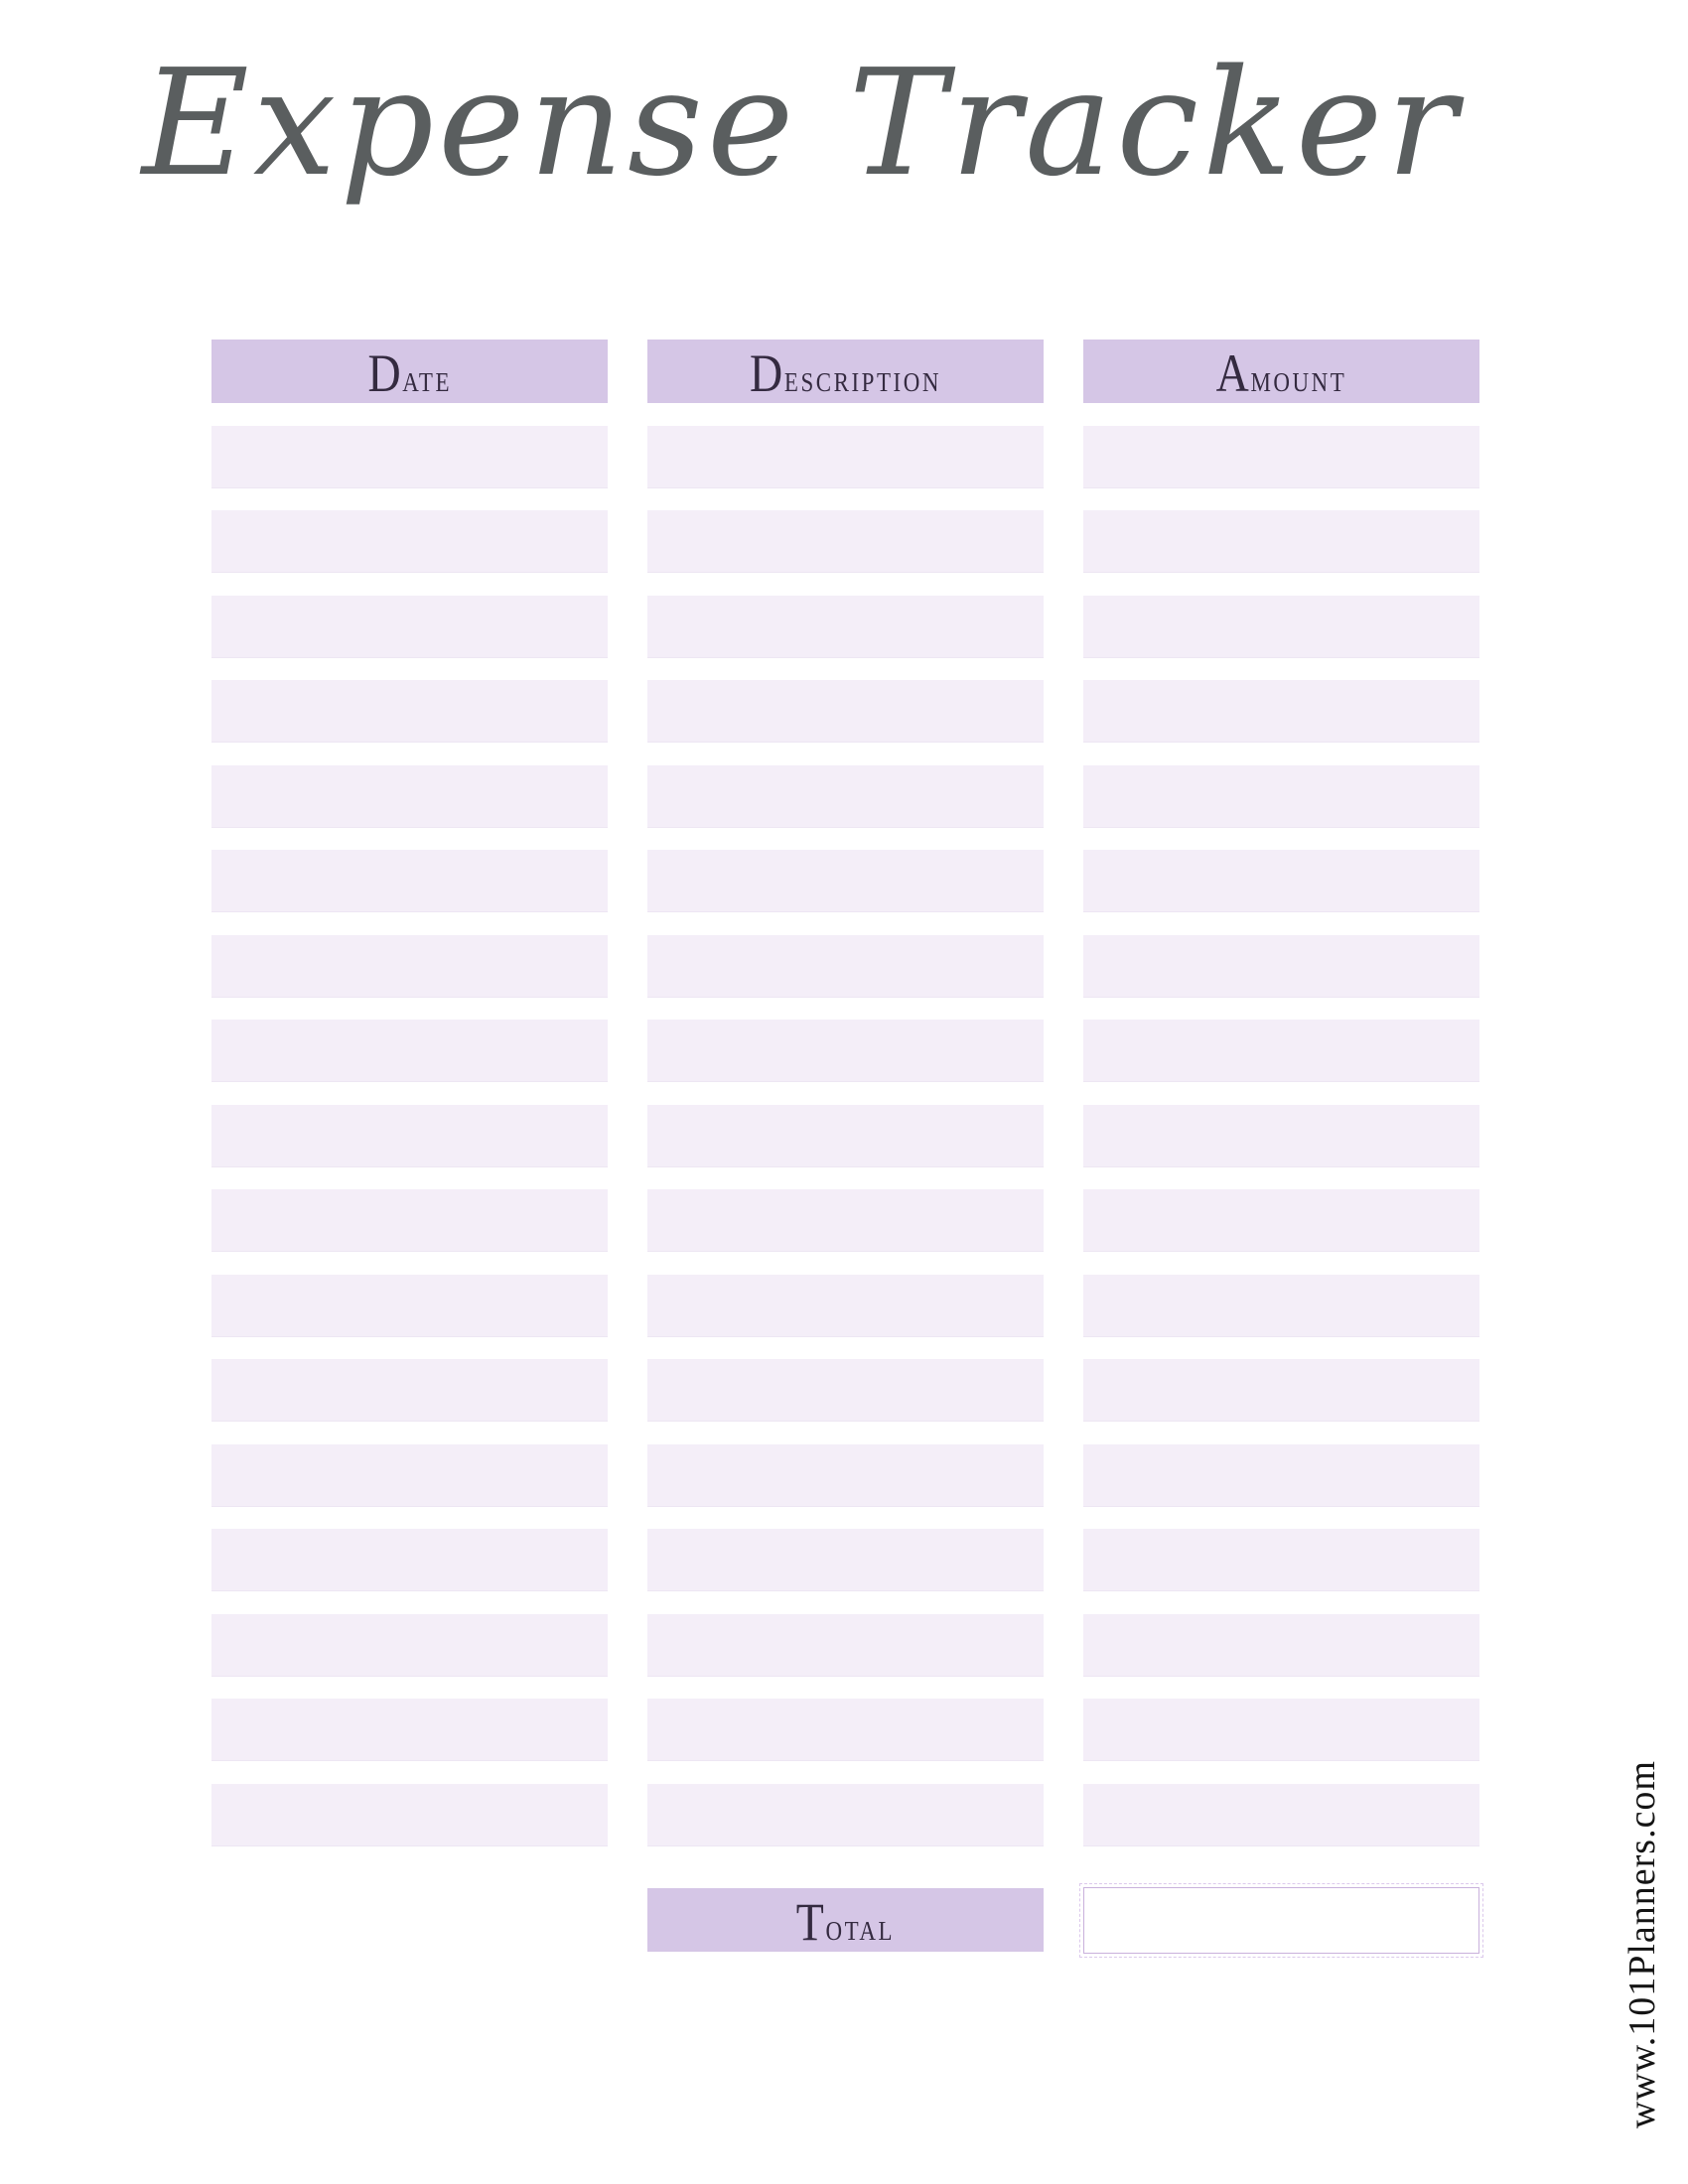 This screenshot has width=1688, height=2184. Describe the element at coordinates (1281, 1920) in the screenshot. I see `total-amount-box` at that location.